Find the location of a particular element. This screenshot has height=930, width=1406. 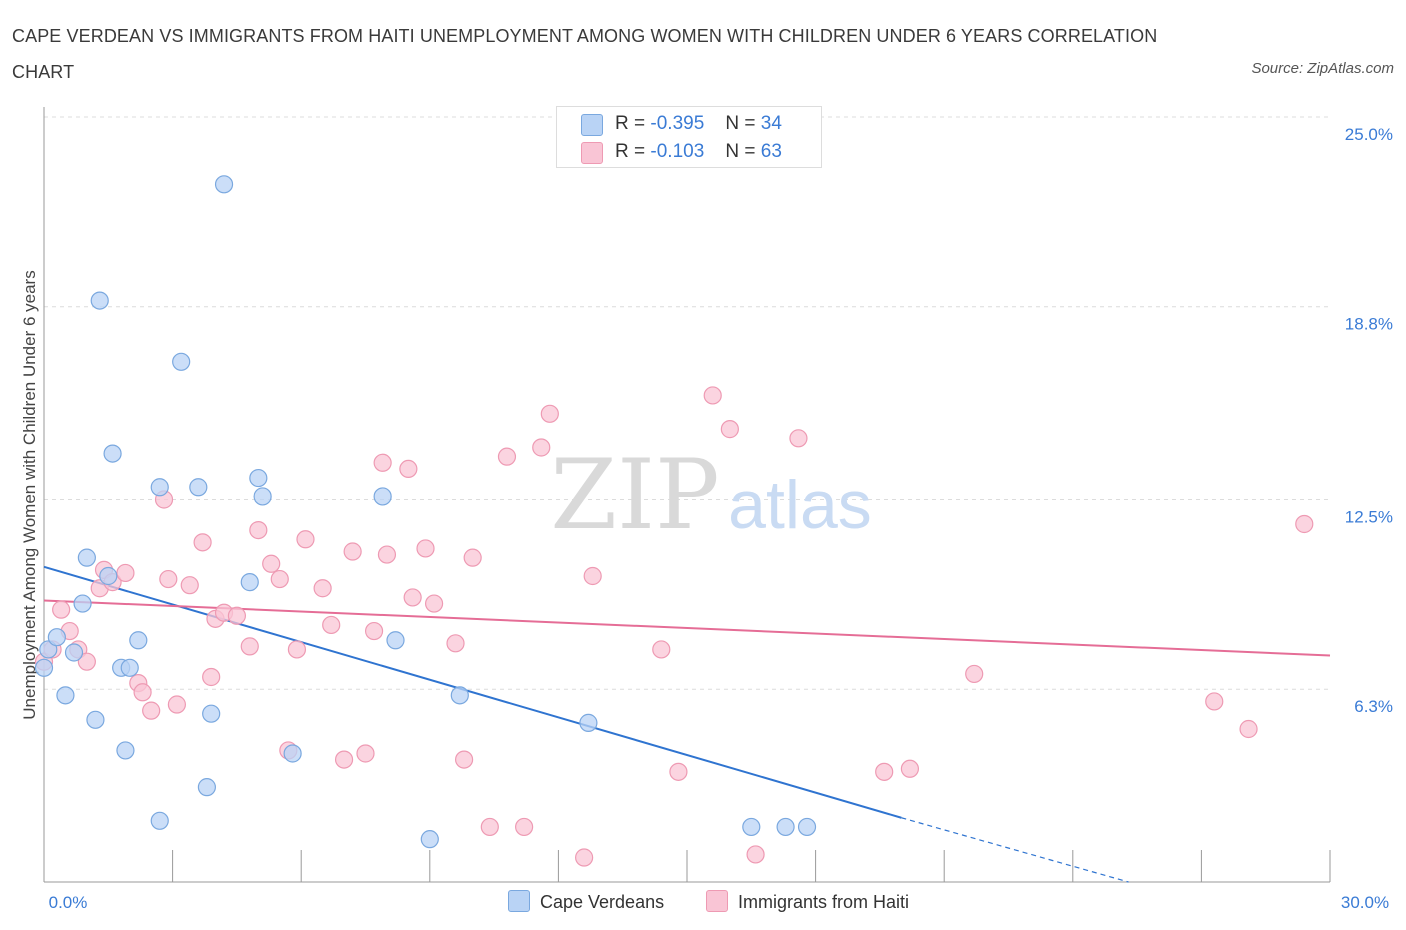

x-tick-label: 0.0% is located at coordinates (68, 902).